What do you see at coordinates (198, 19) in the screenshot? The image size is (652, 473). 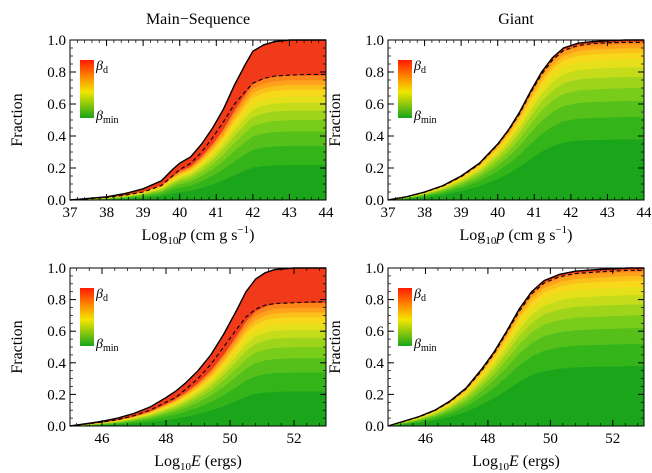 I see `chart-title: Main−Sequence` at bounding box center [198, 19].